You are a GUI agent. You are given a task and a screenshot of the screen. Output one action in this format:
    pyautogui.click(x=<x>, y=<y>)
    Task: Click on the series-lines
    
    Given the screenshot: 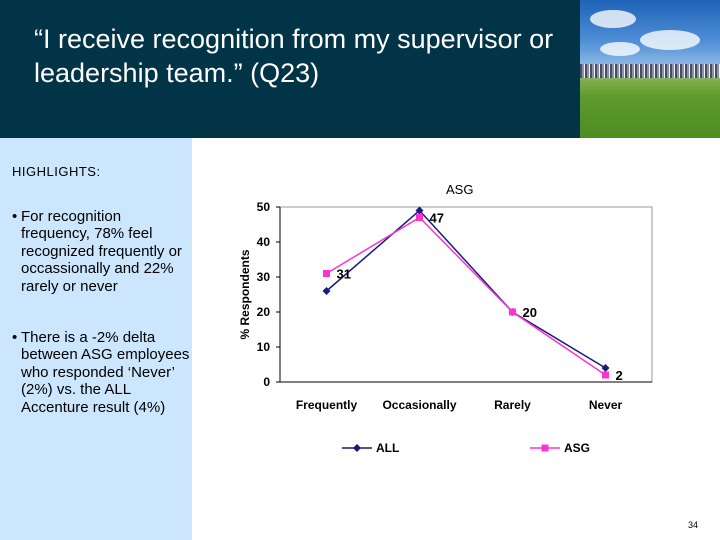 What is the action you would take?
    pyautogui.click(x=466, y=292)
    